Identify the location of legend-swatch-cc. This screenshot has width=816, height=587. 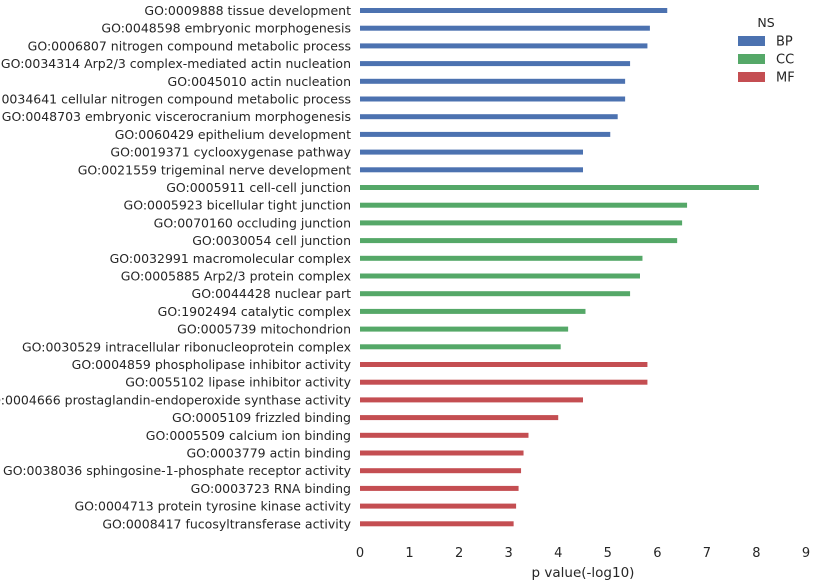
(751, 59).